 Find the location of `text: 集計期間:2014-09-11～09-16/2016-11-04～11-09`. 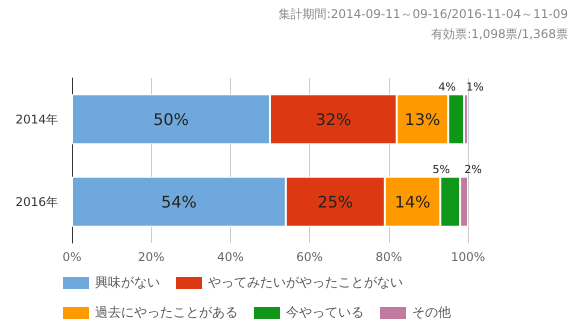

text: 集計期間:2014-09-11～09-16/2016-11-04～11-09 is located at coordinates (423, 14).